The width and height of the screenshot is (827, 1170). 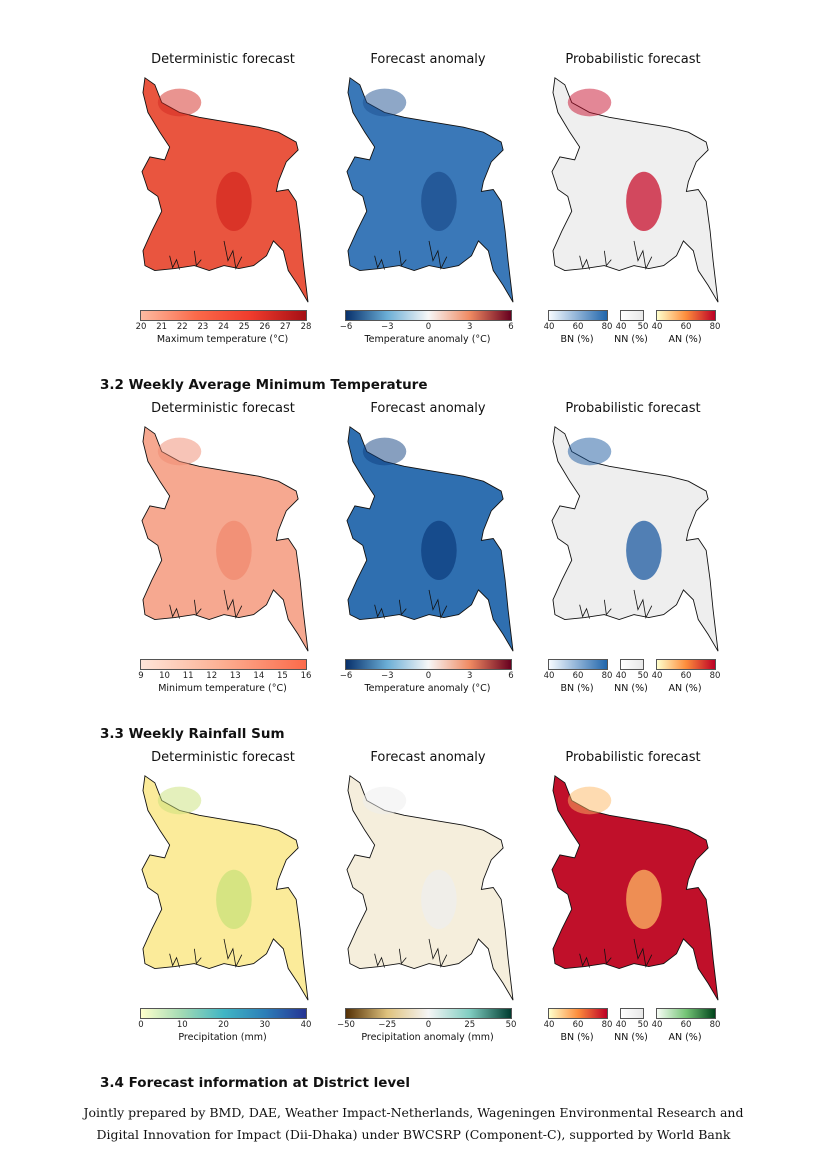 I want to click on colorbar-label: Temperature anomaly (°C), so click(x=427, y=688).